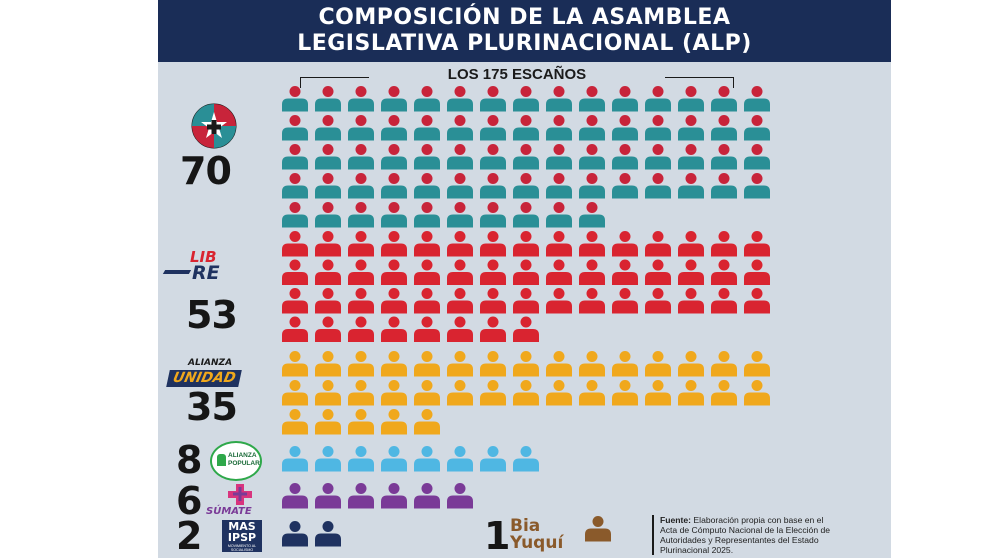 This screenshot has height=558, width=992. Describe the element at coordinates (295, 534) in the screenshot. I see `mas-seat` at that location.